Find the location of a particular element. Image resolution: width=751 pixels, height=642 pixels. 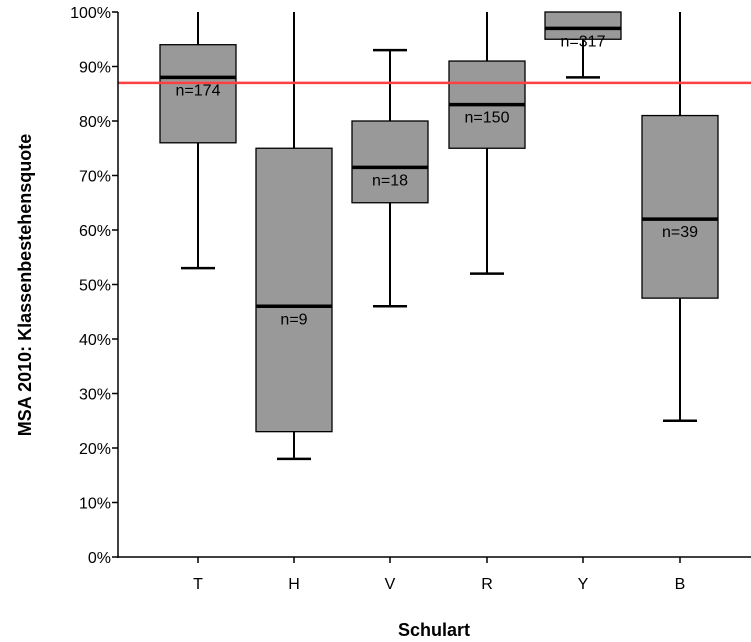

x-tick-label-b: B is located at coordinates (680, 584).